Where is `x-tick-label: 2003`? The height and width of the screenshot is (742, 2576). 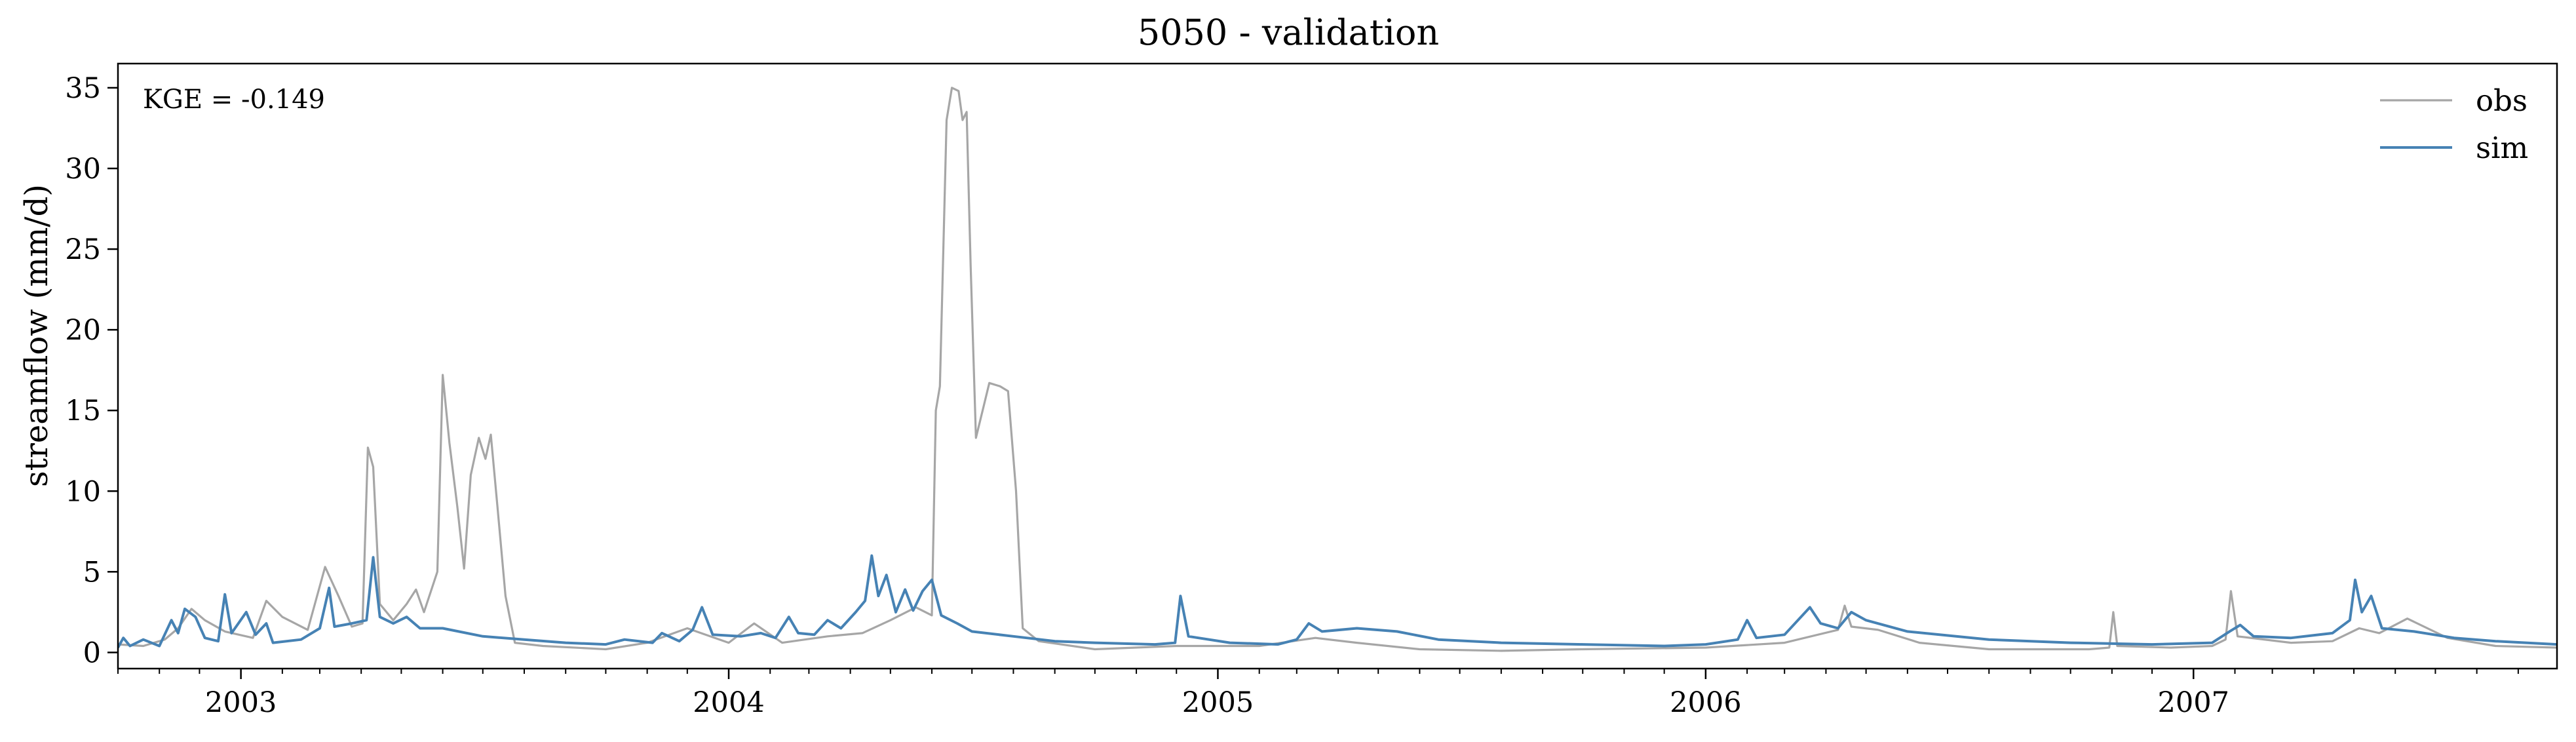 x-tick-label: 2003 is located at coordinates (241, 702).